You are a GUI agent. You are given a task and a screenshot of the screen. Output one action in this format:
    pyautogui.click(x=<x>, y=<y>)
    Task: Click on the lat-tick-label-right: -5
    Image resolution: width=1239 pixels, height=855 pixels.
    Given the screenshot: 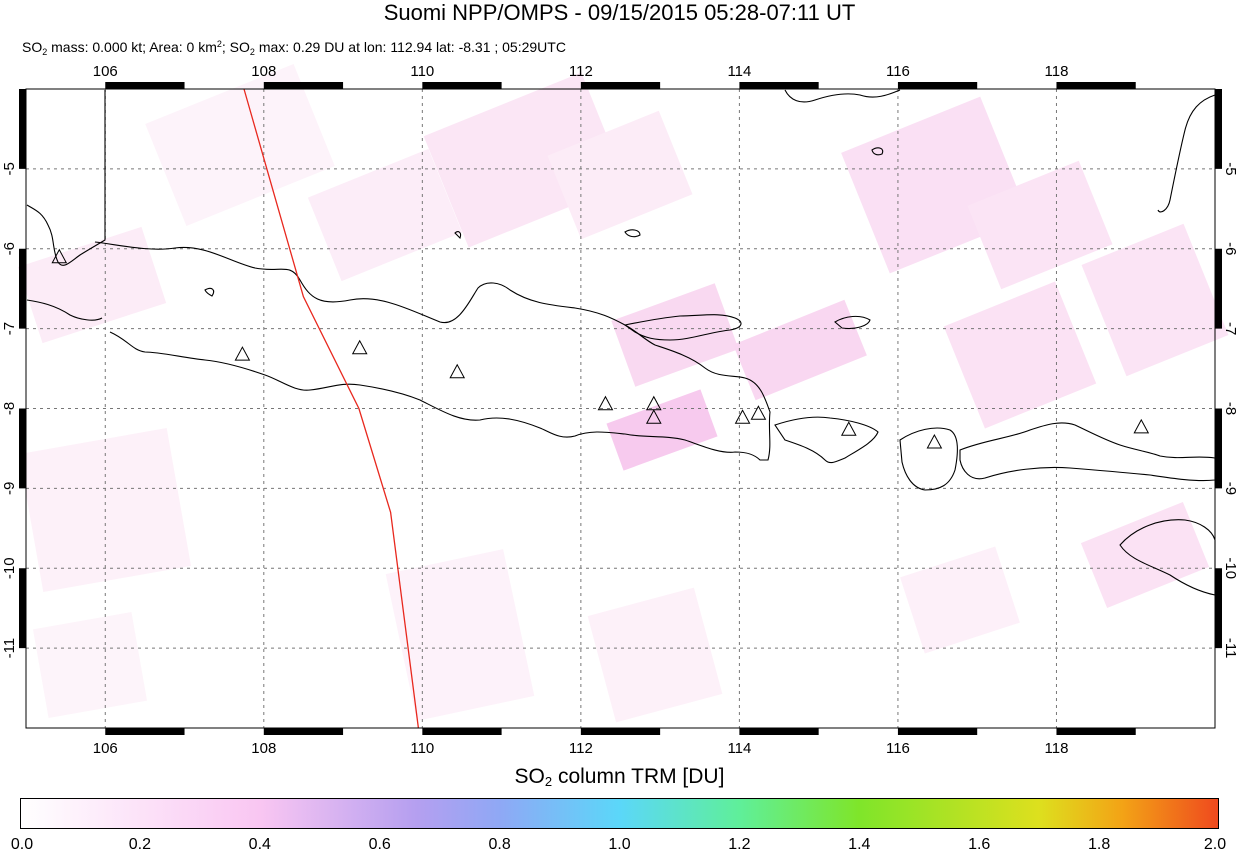 What is the action you would take?
    pyautogui.click(x=1230, y=168)
    